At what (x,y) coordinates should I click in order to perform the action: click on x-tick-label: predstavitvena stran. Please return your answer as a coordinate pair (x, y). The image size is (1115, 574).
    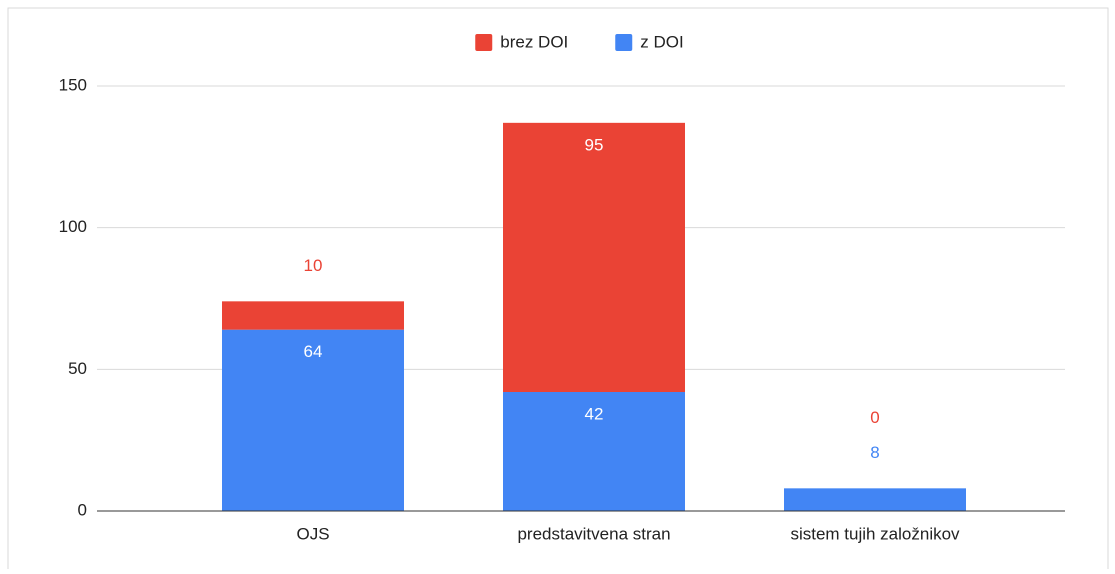
    Looking at the image, I should click on (593, 533).